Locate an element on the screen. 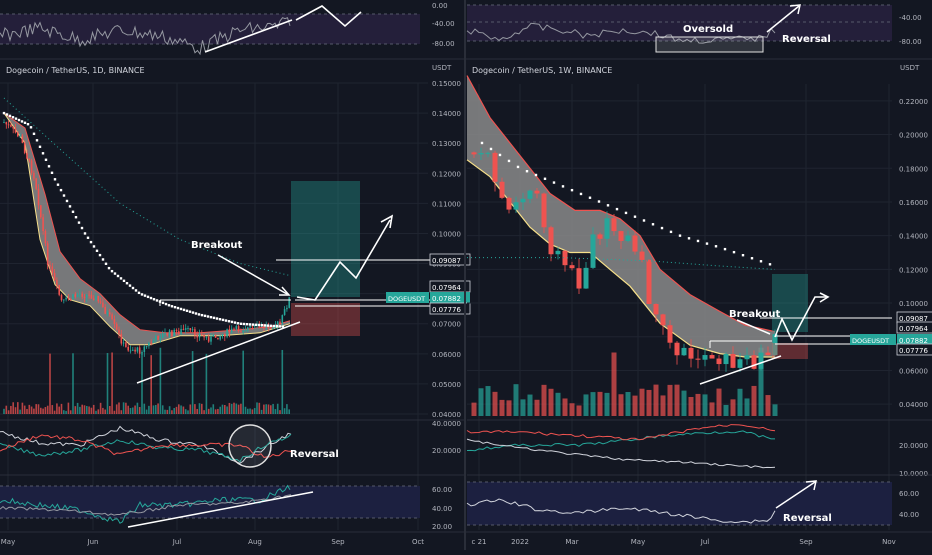  left-mid-line-white is located at coordinates (146, 444).